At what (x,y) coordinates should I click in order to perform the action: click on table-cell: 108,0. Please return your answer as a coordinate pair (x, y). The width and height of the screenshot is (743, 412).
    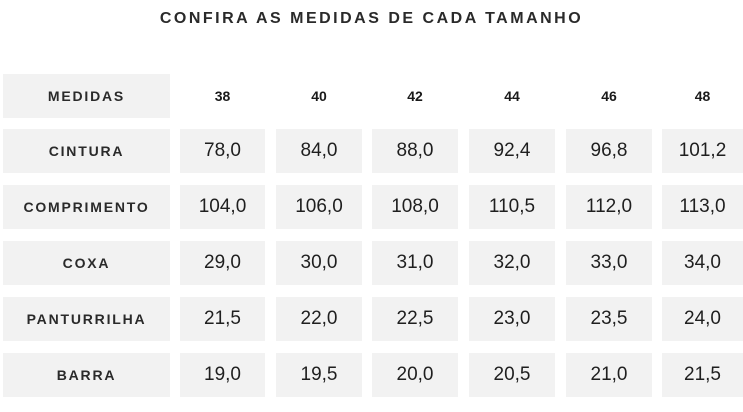
    Looking at the image, I should click on (415, 207).